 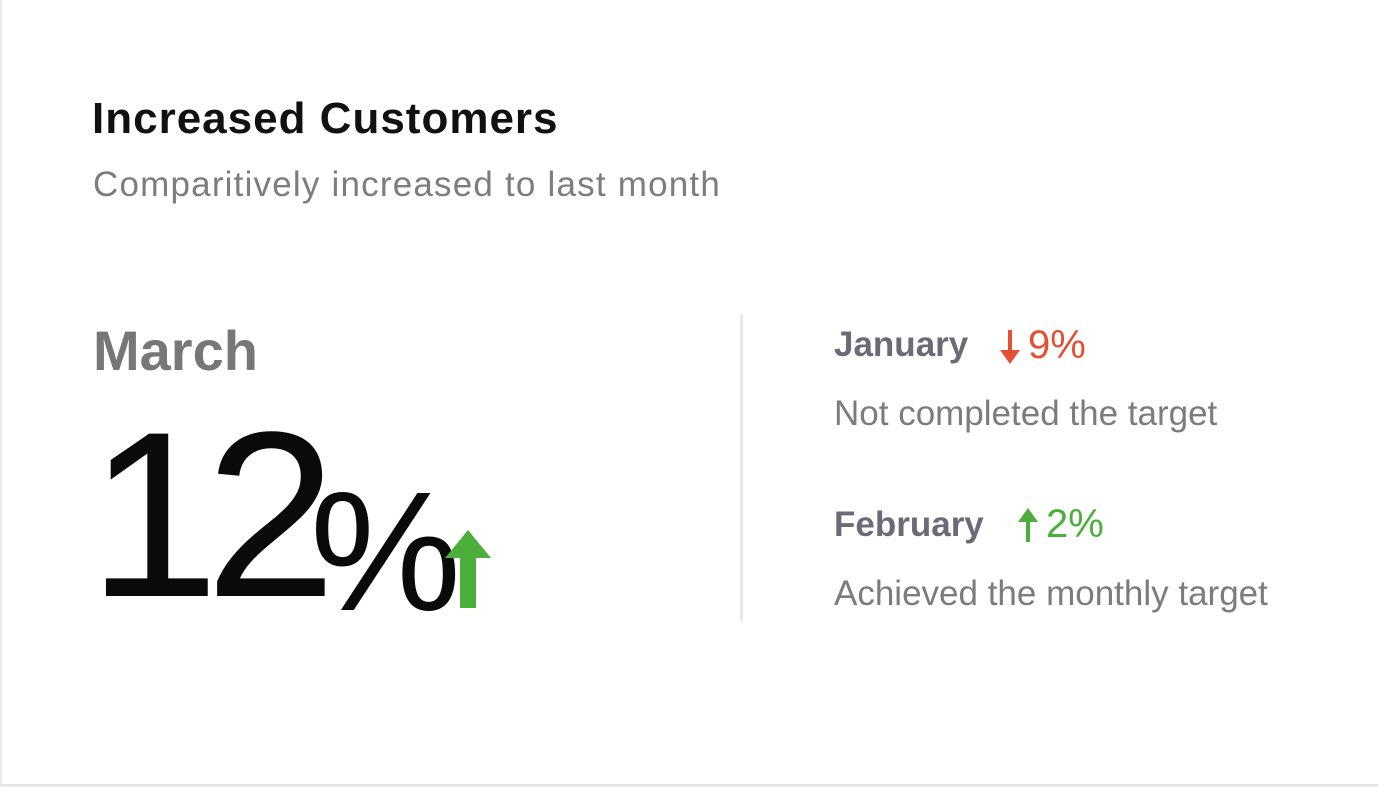 What do you see at coordinates (741, 467) in the screenshot?
I see `vertical-divider` at bounding box center [741, 467].